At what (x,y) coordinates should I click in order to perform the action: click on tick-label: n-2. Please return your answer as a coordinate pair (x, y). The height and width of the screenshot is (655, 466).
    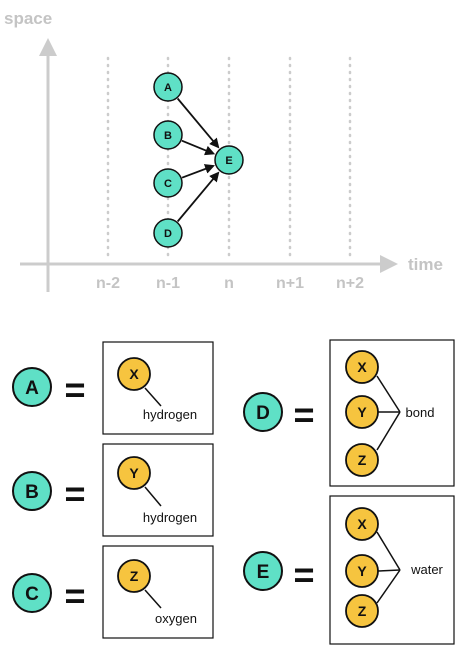
    Looking at the image, I should click on (108, 283).